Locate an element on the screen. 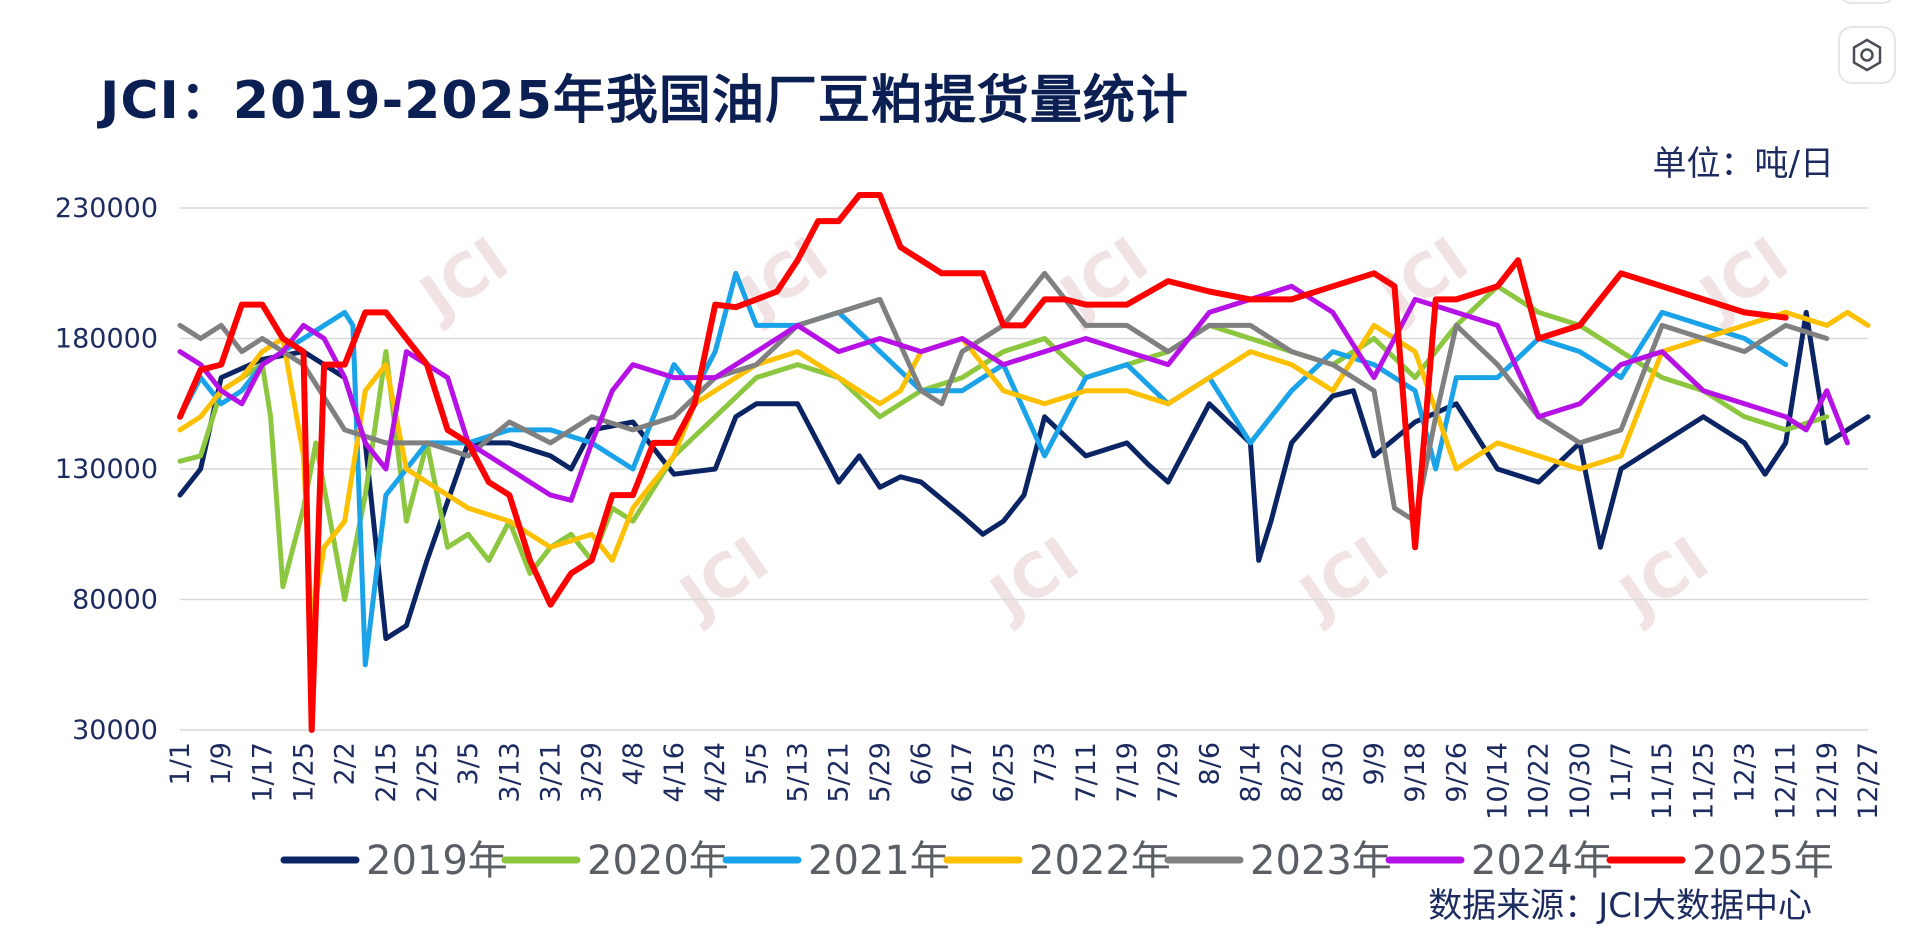 Image resolution: width=1908 pixels, height=934 pixels. x-tick-label: 5/5 is located at coordinates (756, 763).